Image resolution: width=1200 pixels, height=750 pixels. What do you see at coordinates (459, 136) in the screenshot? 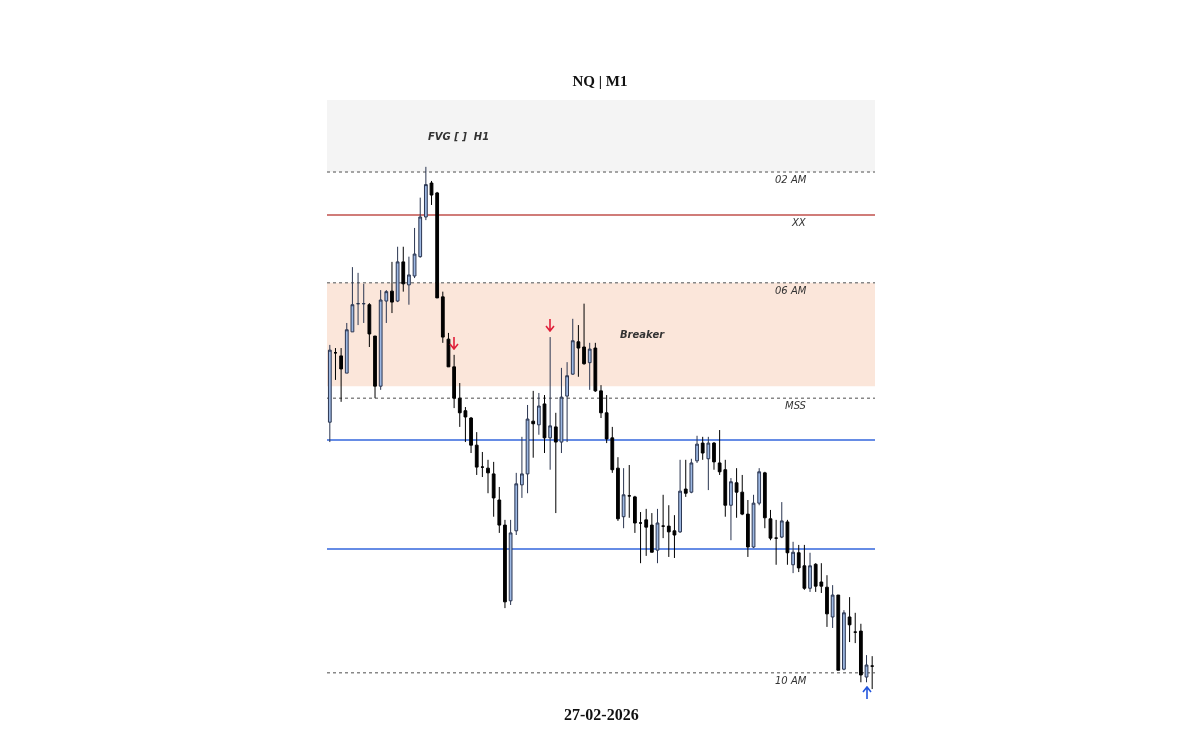
I see `band-label: FVG [ ] H1` at bounding box center [459, 136].